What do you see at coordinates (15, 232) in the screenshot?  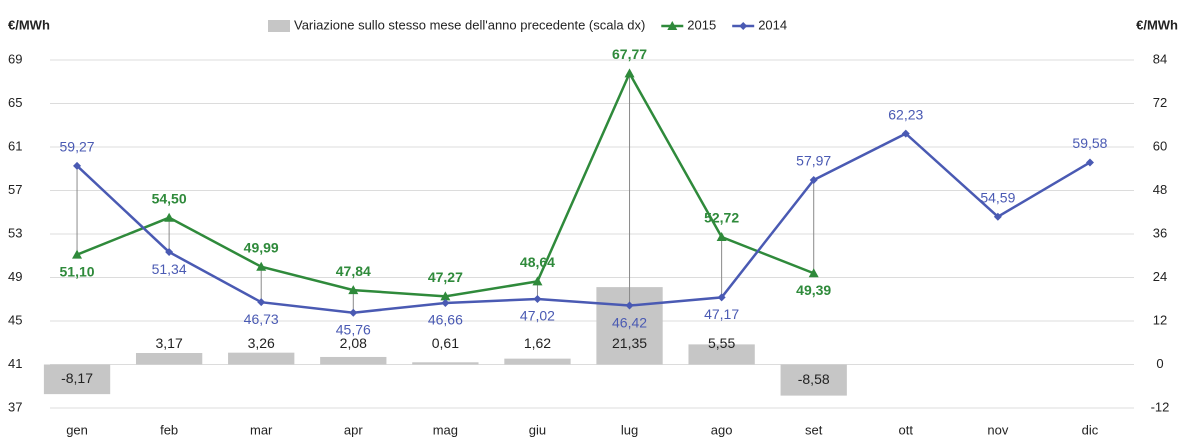 I see `y-tick-label: 53` at bounding box center [15, 232].